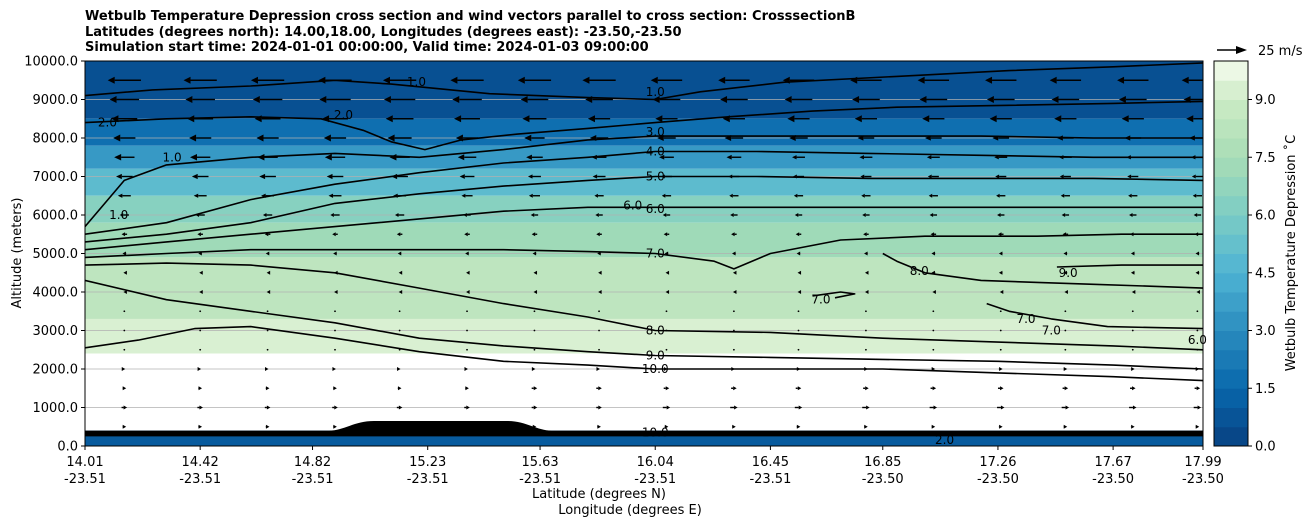 The image size is (1312, 526). What do you see at coordinates (1025, 319) in the screenshot?
I see `contour-label-18: 7.0` at bounding box center [1025, 319].